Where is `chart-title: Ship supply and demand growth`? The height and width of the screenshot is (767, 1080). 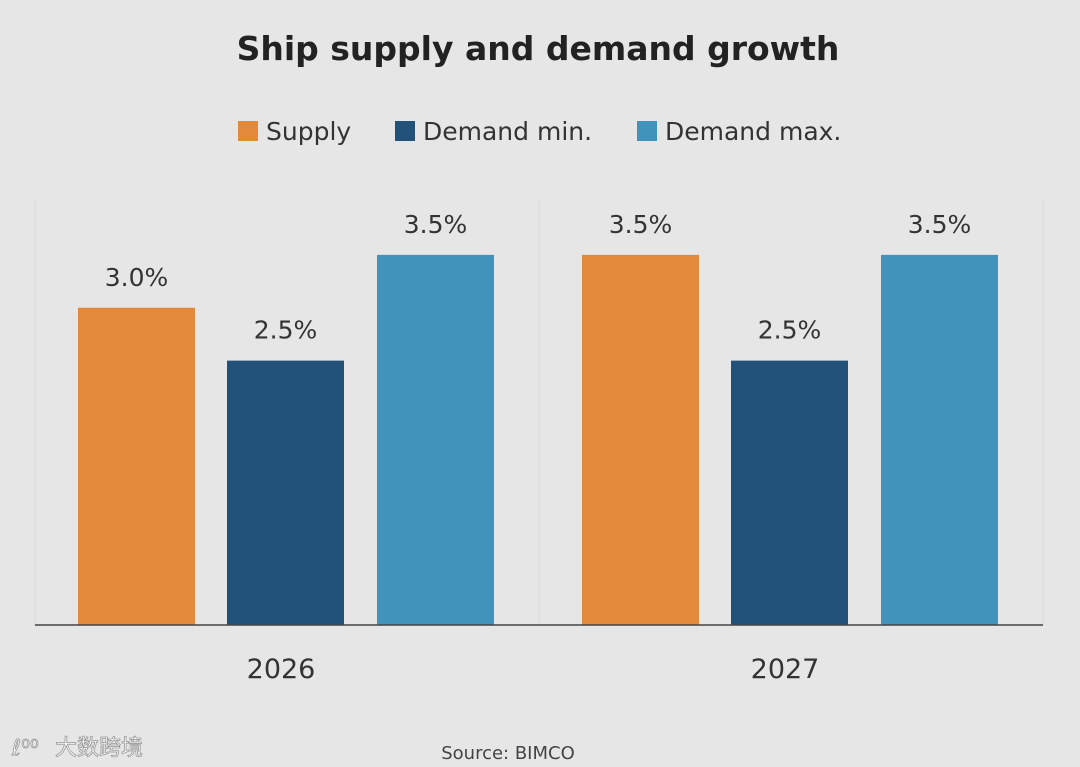 chart-title: Ship supply and demand growth is located at coordinates (538, 48).